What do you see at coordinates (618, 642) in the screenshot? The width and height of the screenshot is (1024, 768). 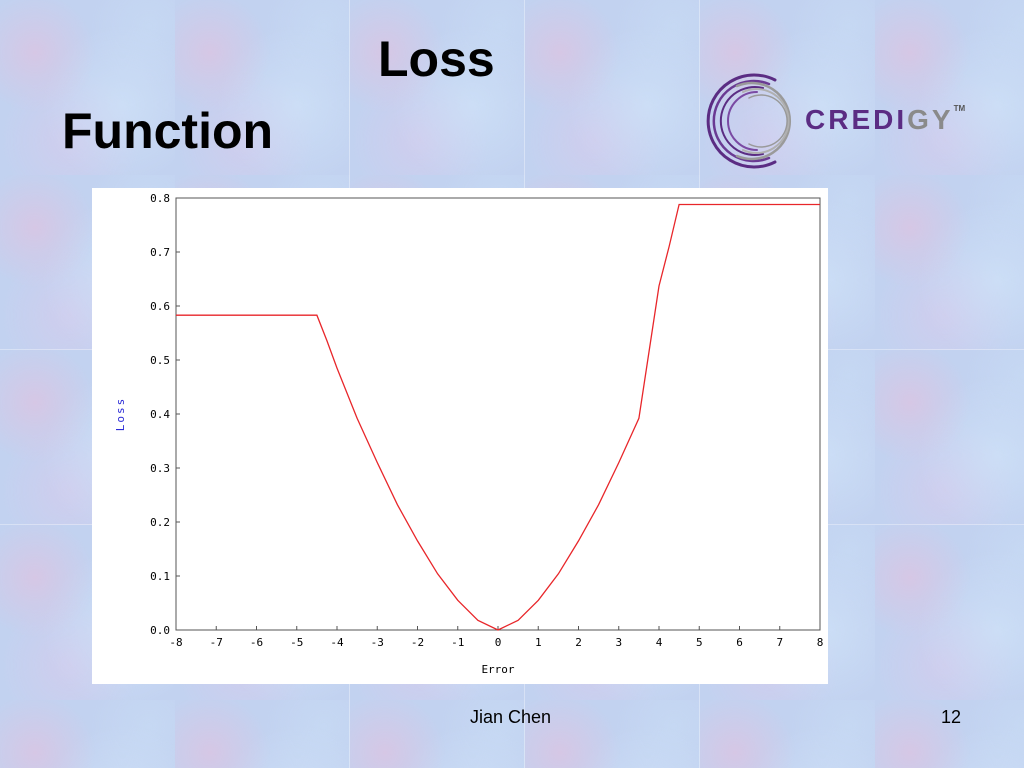 I see `x-tick-label: 3` at bounding box center [618, 642].